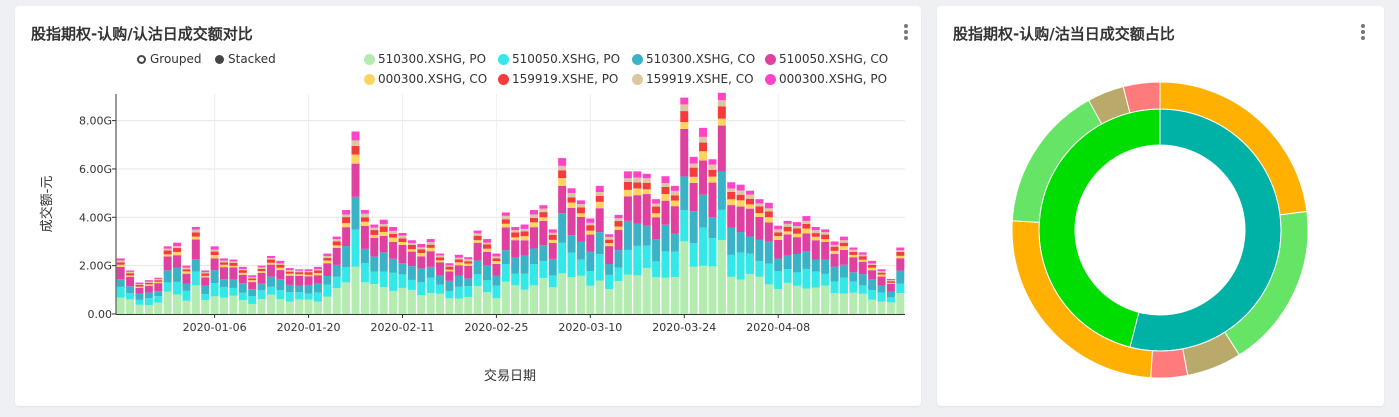 Image resolution: width=1399 pixels, height=417 pixels. What do you see at coordinates (906, 33) in the screenshot?
I see `more-options-icon` at bounding box center [906, 33].